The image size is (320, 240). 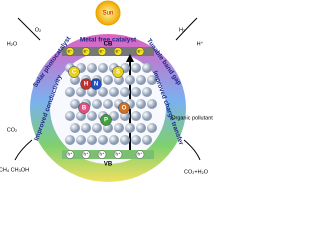 I want to click on outer-label: CO₂, so click(x=12, y=130).